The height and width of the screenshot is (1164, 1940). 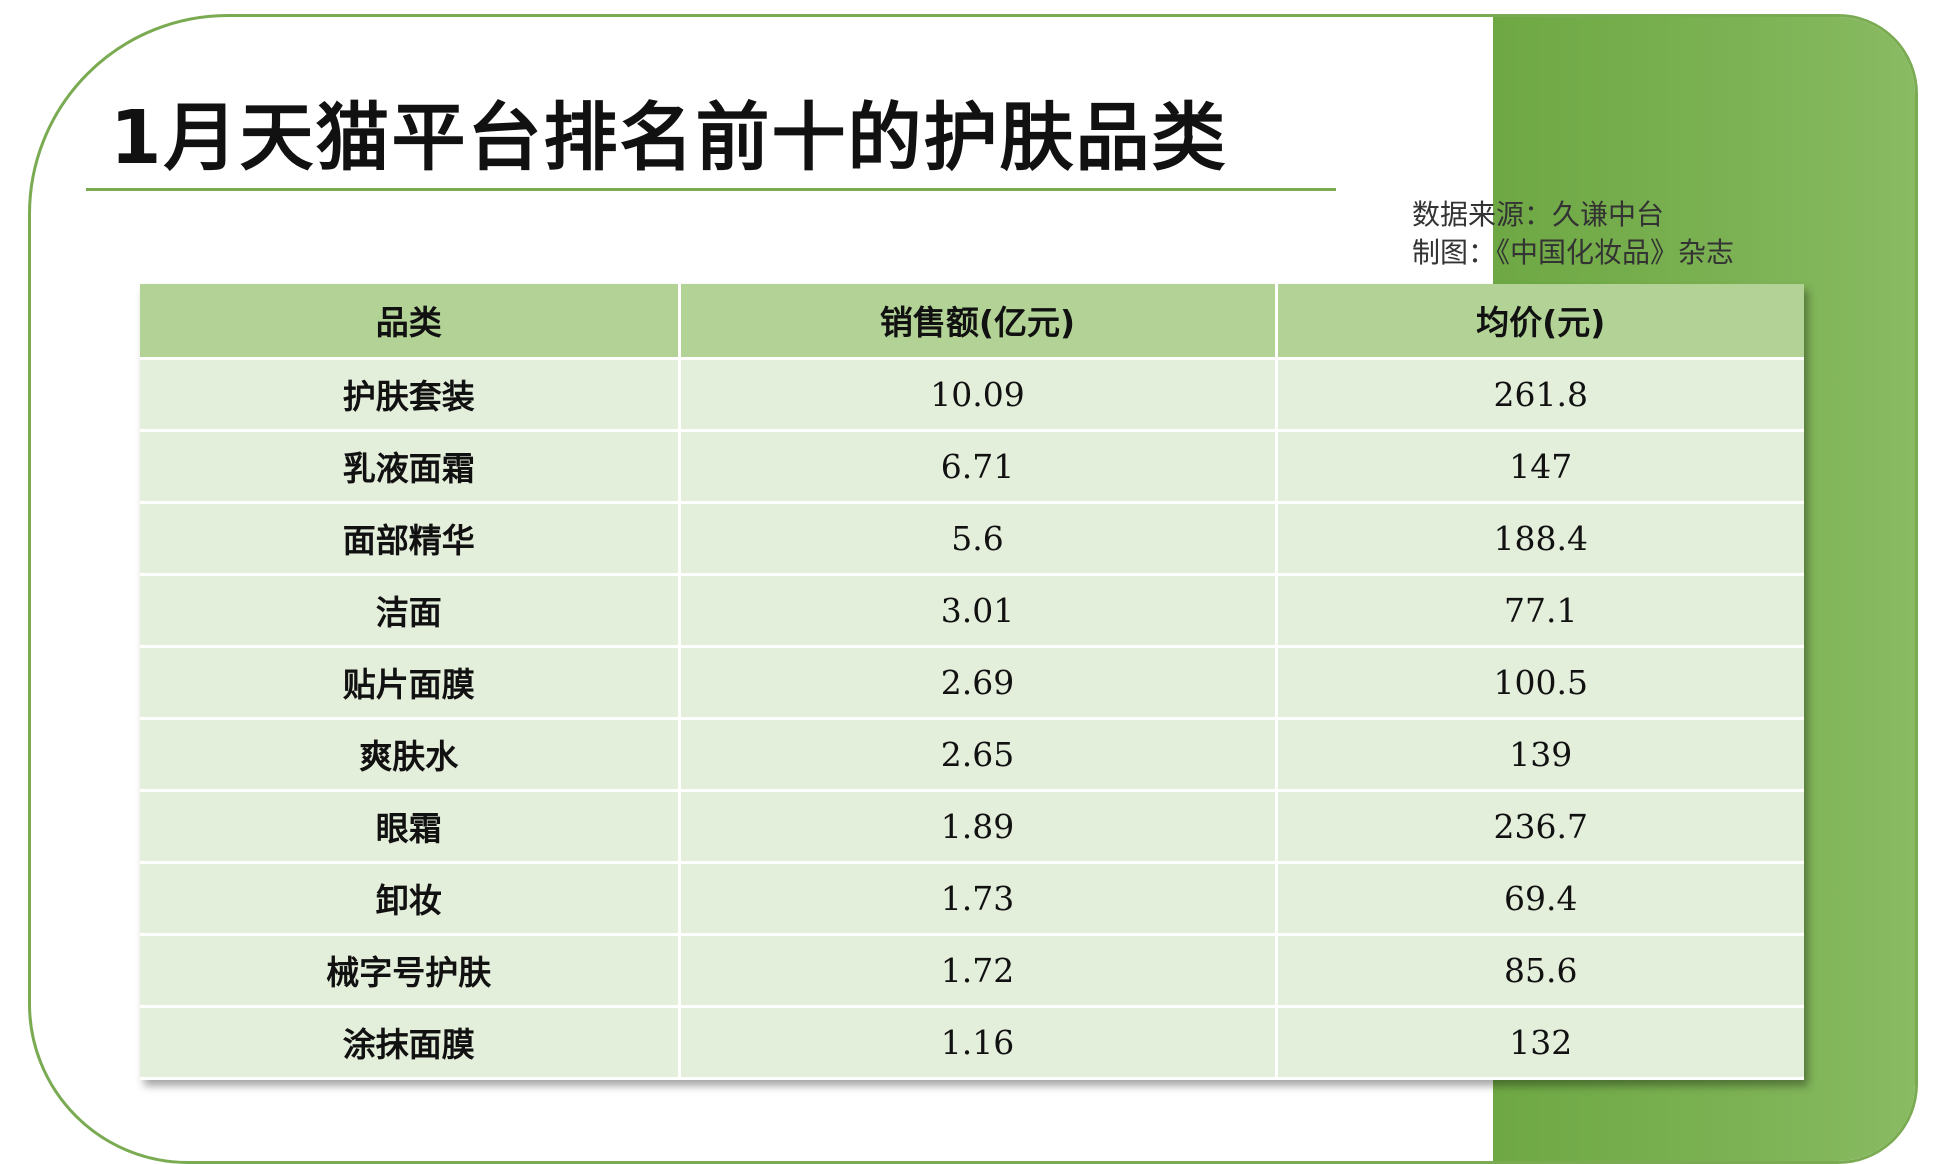 I want to click on table-row: 涂抹面膜 1.16 132, so click(x=972, y=1043).